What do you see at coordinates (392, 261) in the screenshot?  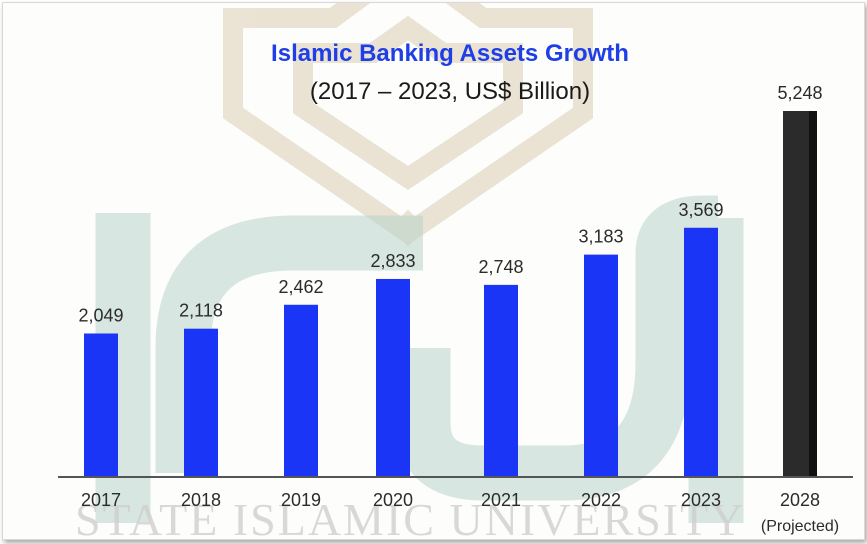 I see `value-label-2020: 2,833` at bounding box center [392, 261].